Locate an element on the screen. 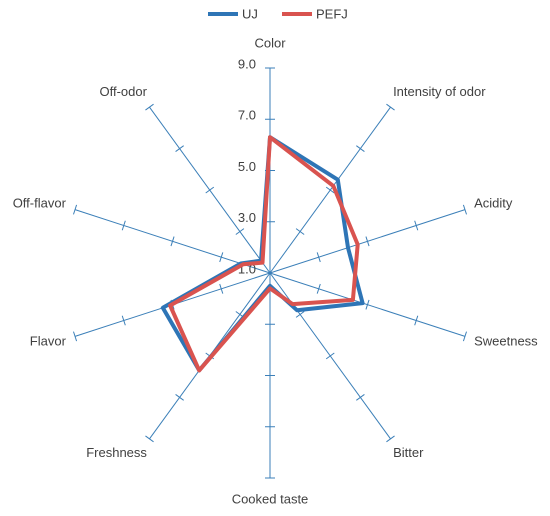 The width and height of the screenshot is (550, 516). category-label: Sweetness is located at coordinates (506, 340).